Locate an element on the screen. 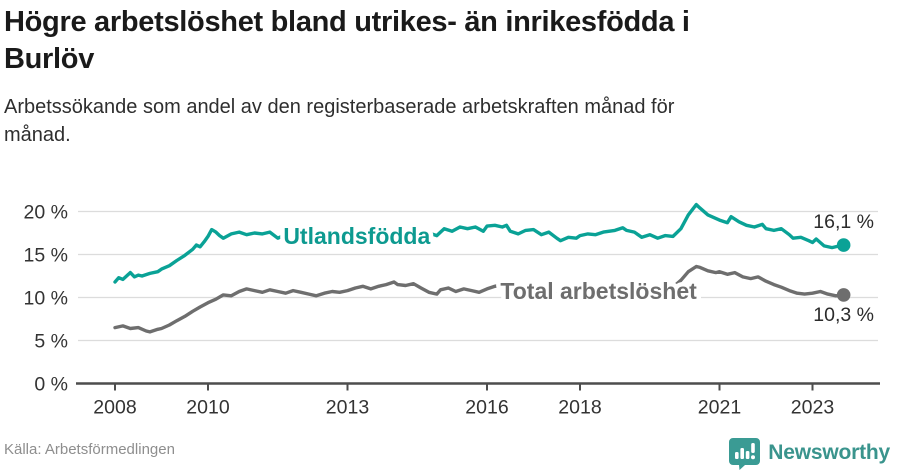 This screenshot has height=474, width=900. x-axis-label-2018: 2018 is located at coordinates (579, 408).